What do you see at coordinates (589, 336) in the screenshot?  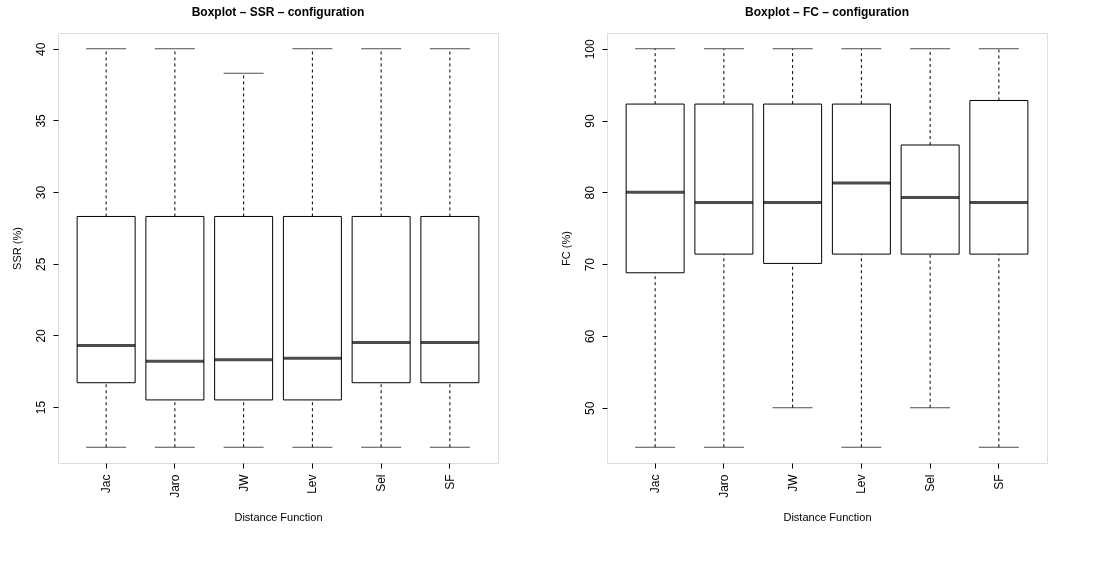 I see `y-tick-label: 60` at bounding box center [589, 336].